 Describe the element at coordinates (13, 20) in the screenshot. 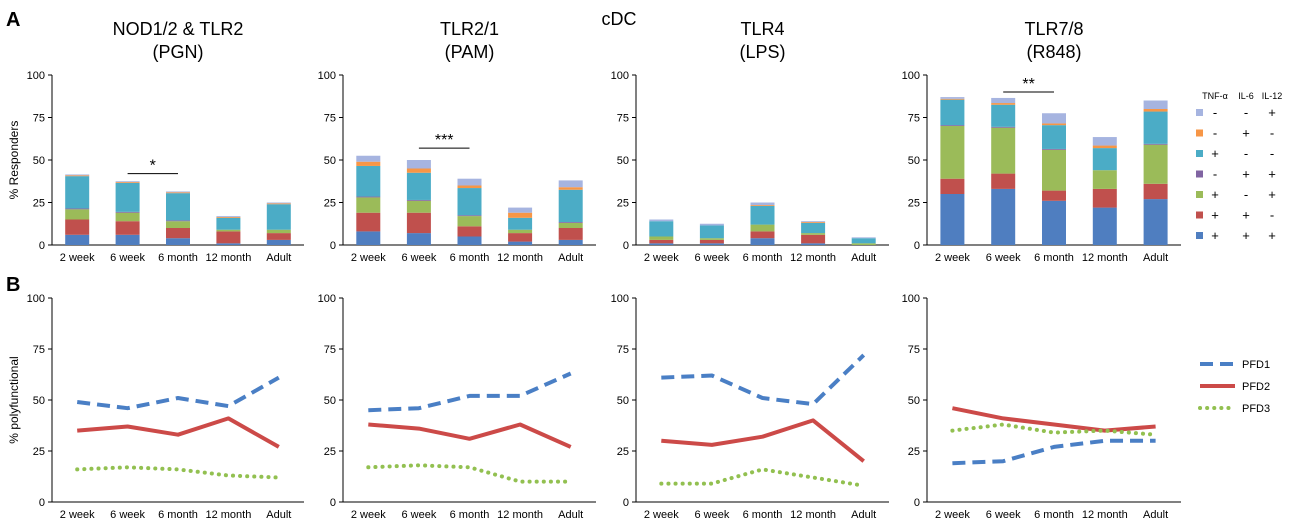

I see `panel-letter-a: A` at that location.